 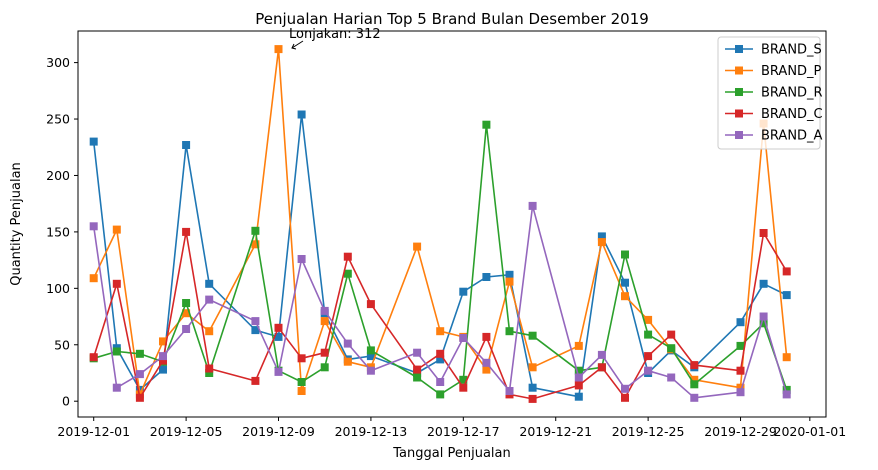 What do you see at coordinates (294, 46) in the screenshot?
I see `annotation-arrowhead` at bounding box center [294, 46].